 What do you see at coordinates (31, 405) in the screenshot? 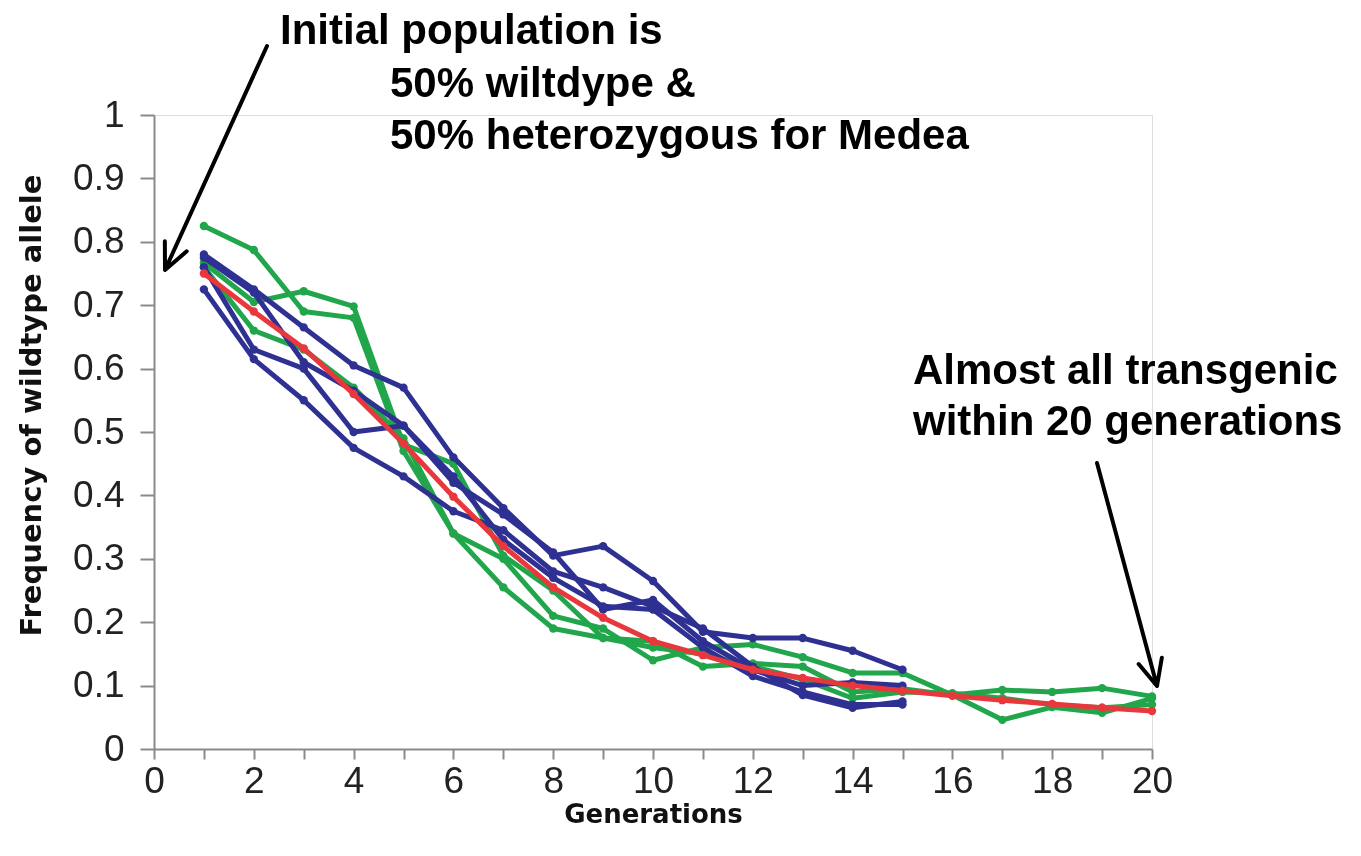
I see `y-axis-title: Frequency of wildtype allele` at bounding box center [31, 405].